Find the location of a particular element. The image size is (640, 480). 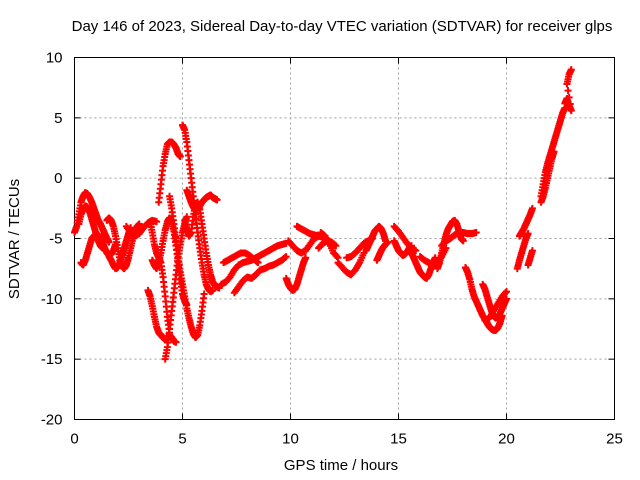

x-axis-title: GPS time / hours is located at coordinates (341, 465).